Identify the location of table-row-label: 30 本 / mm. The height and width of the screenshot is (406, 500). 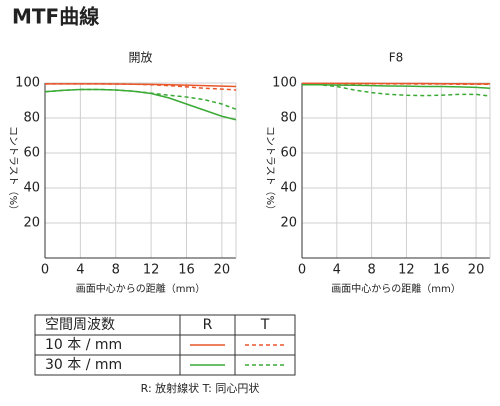
(83, 365).